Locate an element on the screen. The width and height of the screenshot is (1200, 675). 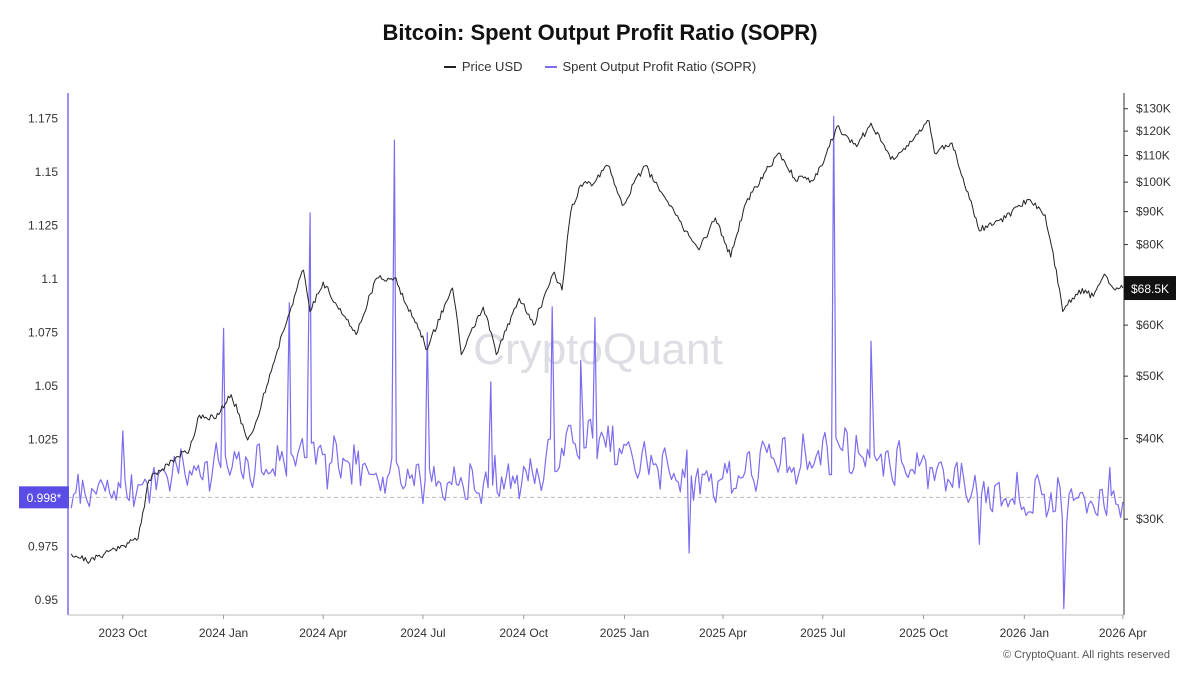
price-current-badge is located at coordinates (1150, 288).